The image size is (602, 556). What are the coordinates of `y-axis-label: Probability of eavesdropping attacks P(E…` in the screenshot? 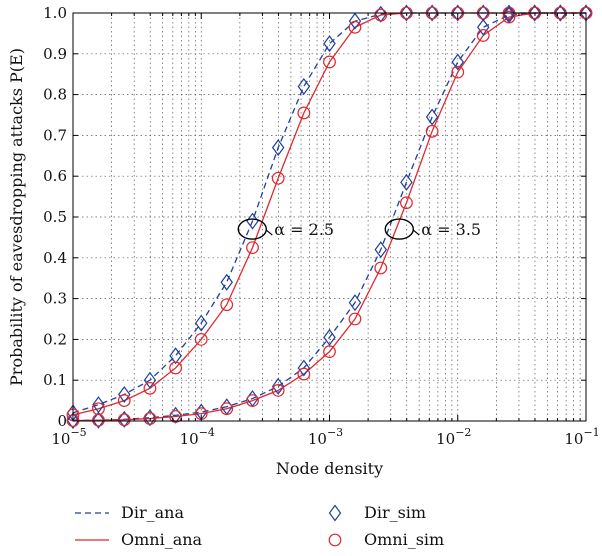 It's located at (16, 217).